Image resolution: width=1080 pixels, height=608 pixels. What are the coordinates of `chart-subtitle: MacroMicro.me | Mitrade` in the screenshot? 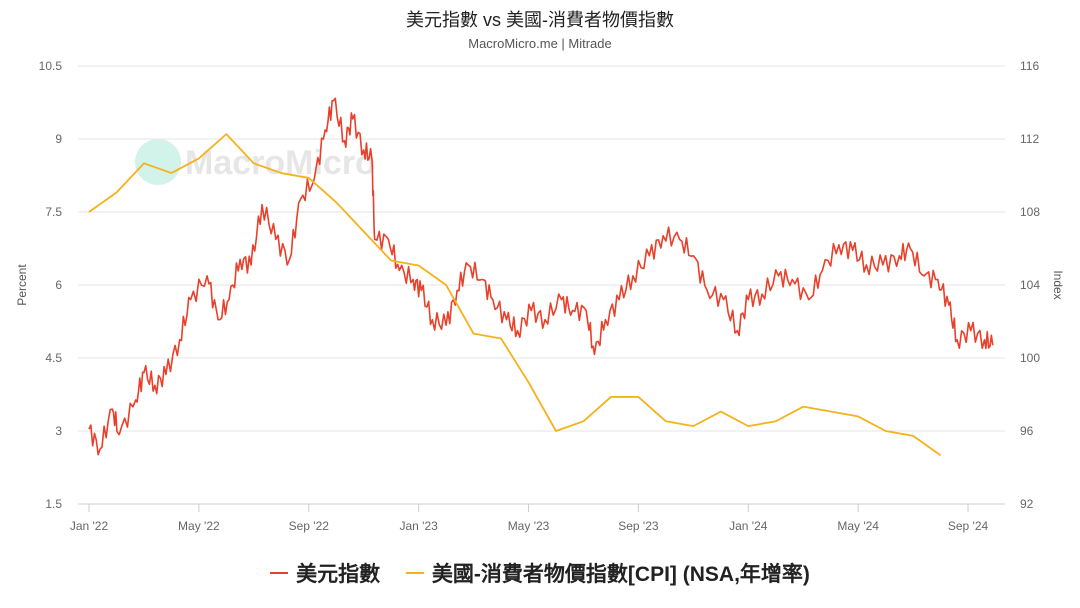 It's located at (540, 43).